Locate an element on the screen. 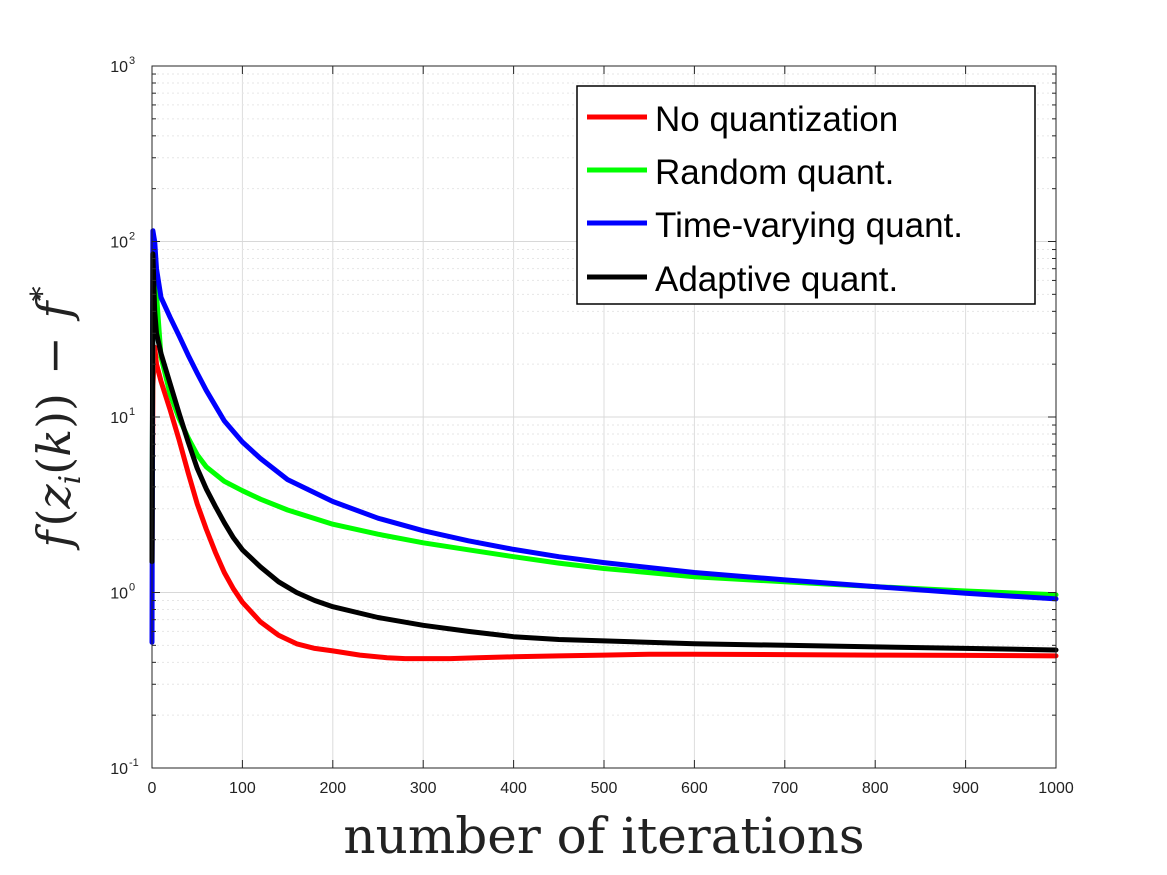  legend-label-4: Adaptive quant. is located at coordinates (776, 279).